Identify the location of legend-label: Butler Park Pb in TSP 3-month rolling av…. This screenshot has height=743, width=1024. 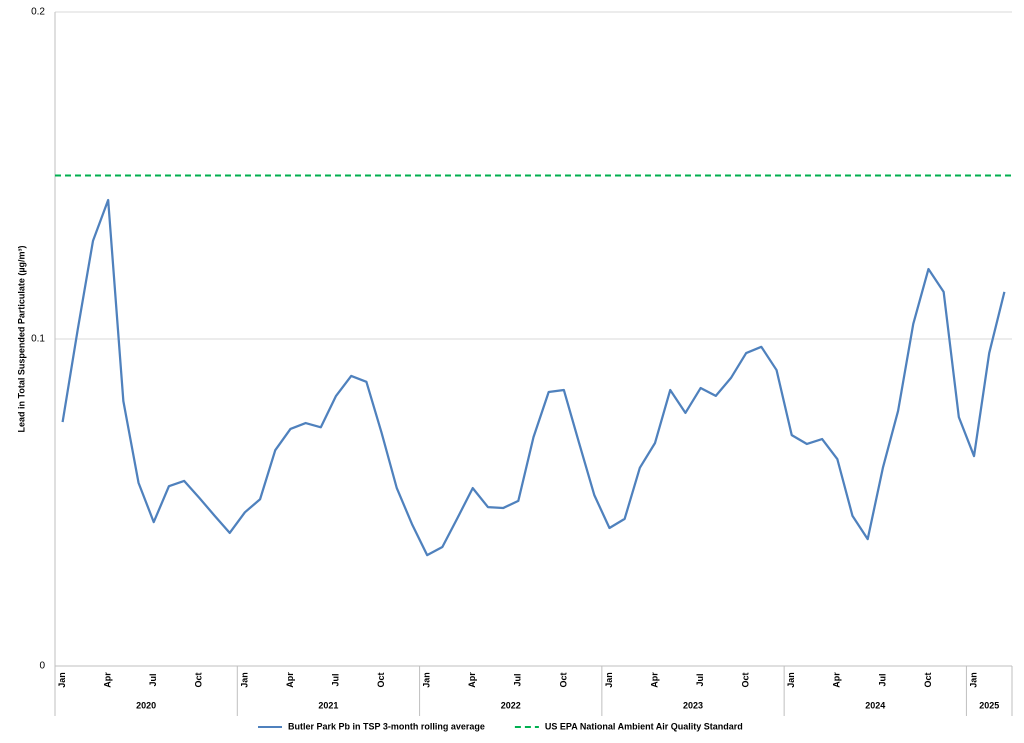
(386, 726).